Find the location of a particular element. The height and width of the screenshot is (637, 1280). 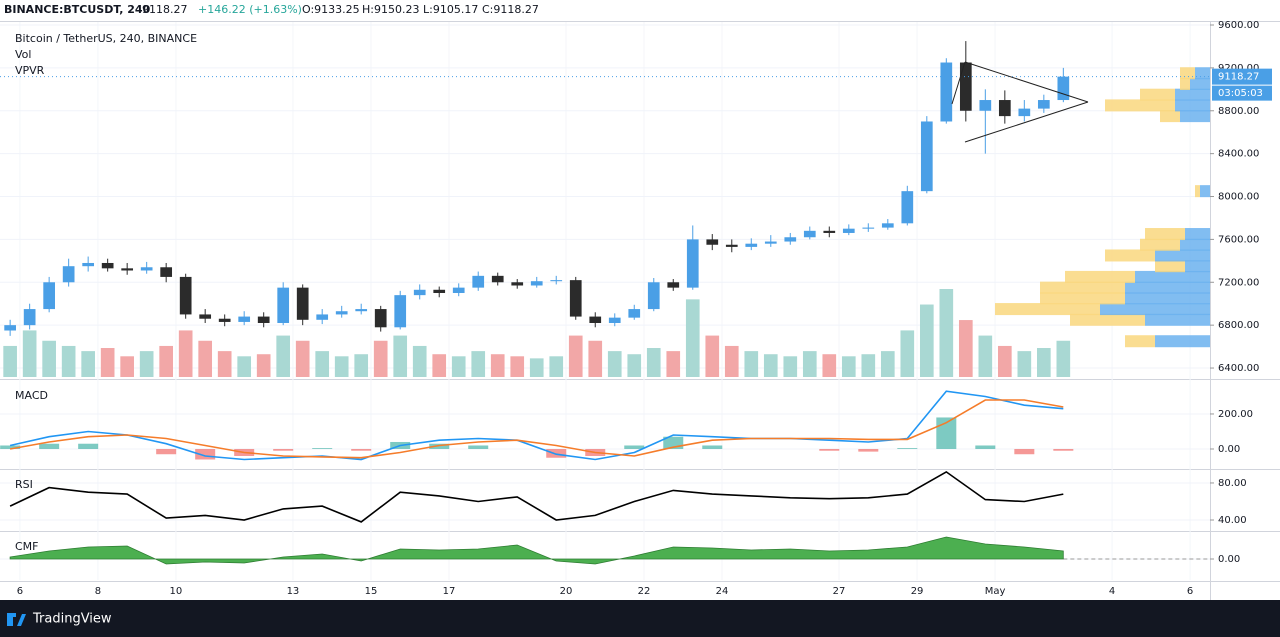

countdown-box is located at coordinates (1242, 93).